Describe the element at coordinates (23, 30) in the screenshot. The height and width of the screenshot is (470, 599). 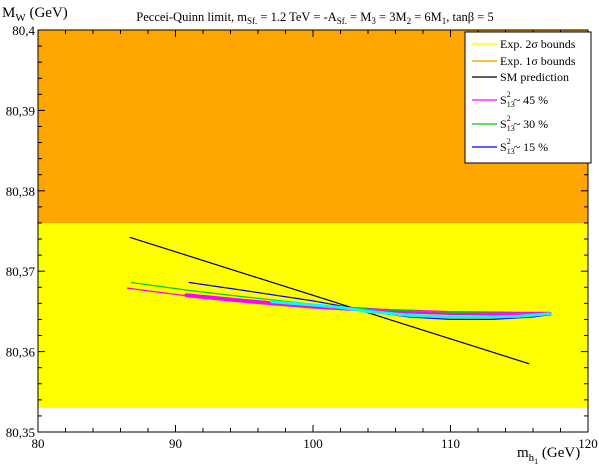
I see `y-tick-label: 80,4` at that location.